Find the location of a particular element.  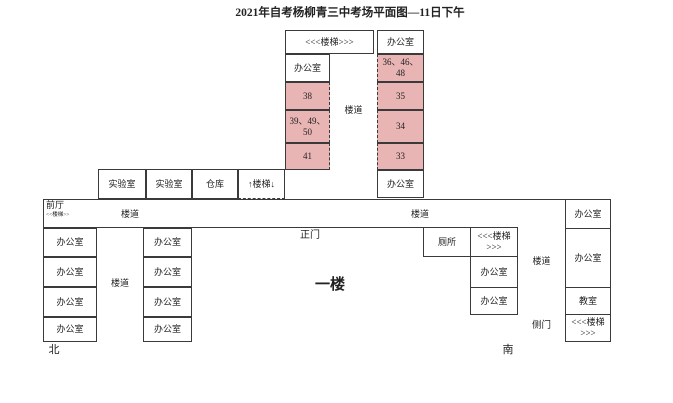

f1-side-gate-label: 侧门 is located at coordinates (541, 326).